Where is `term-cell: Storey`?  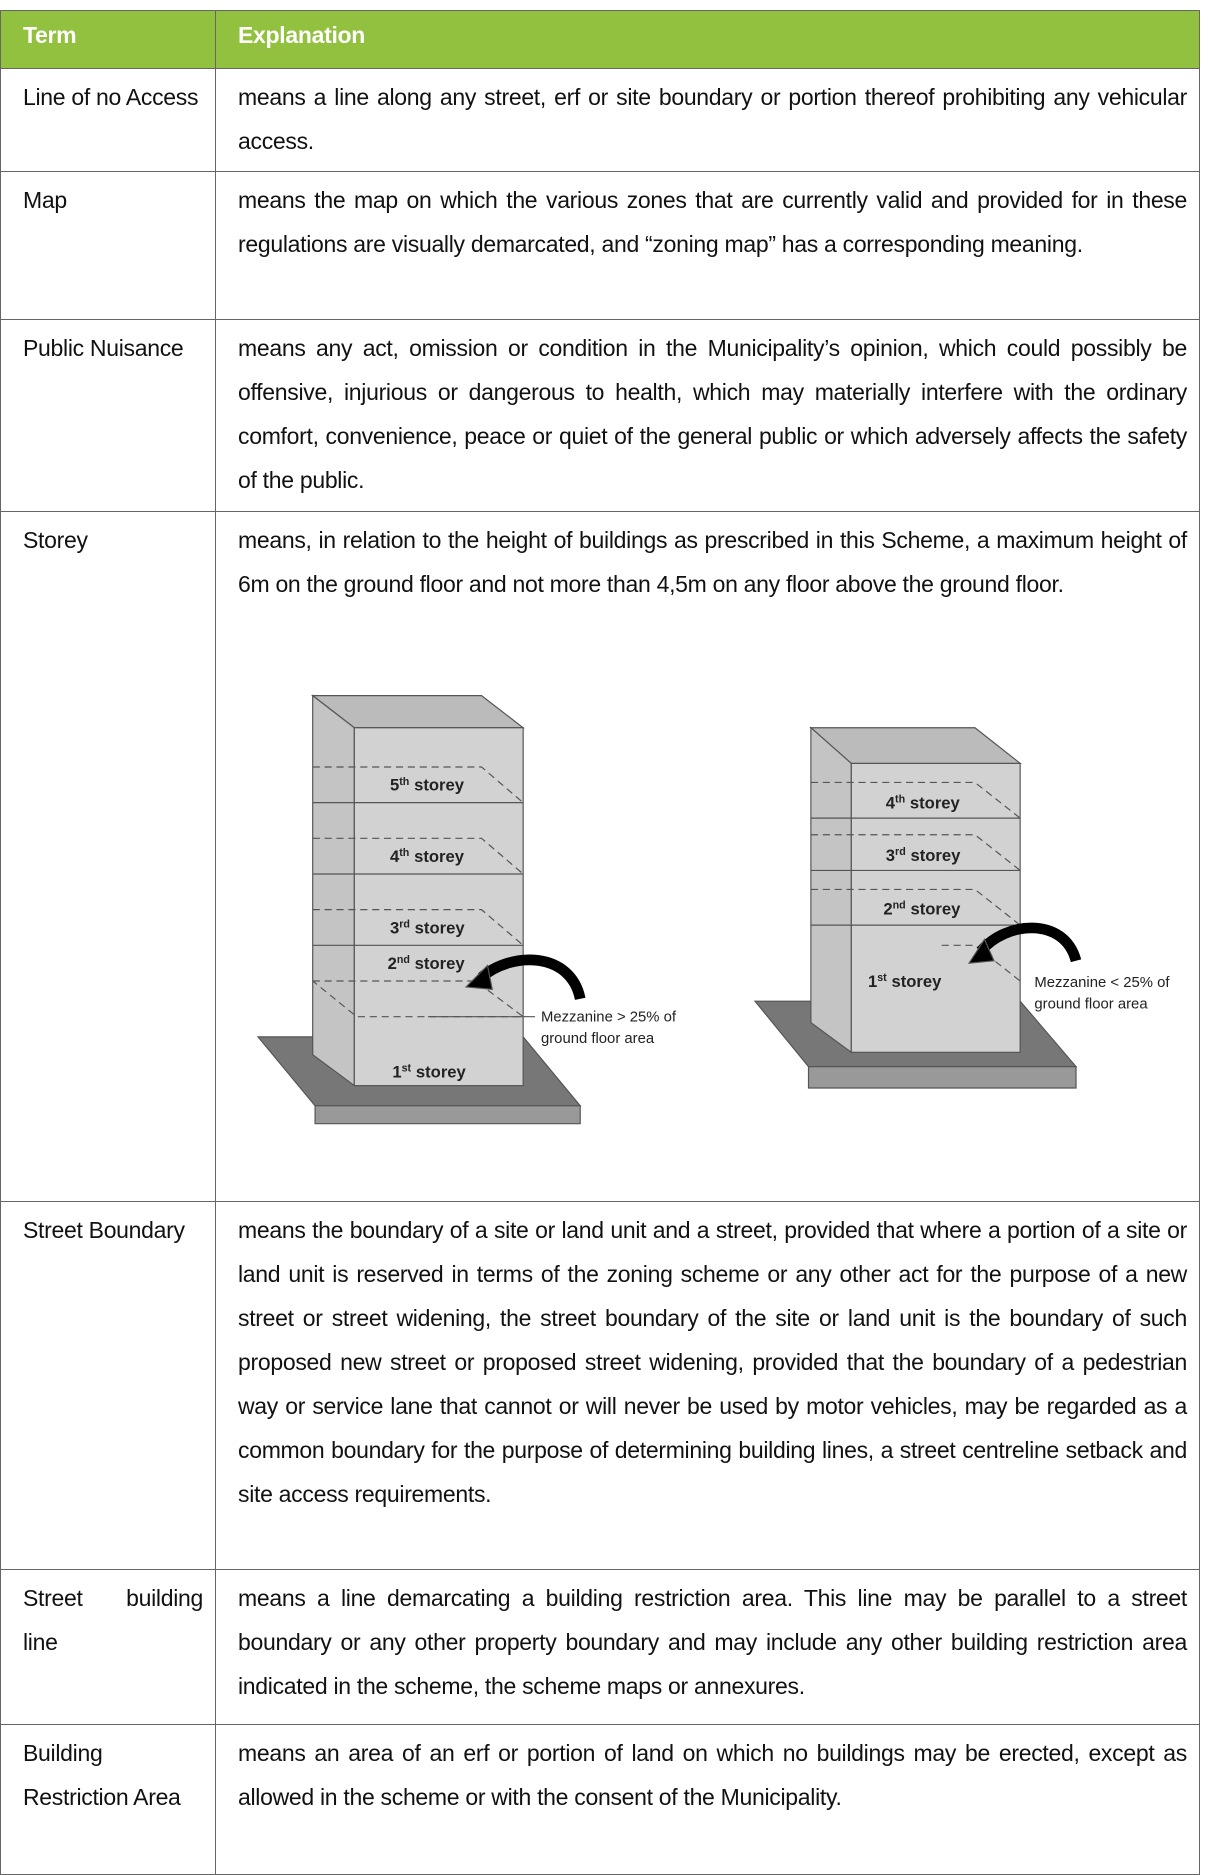 term-cell: Storey is located at coordinates (108, 856).